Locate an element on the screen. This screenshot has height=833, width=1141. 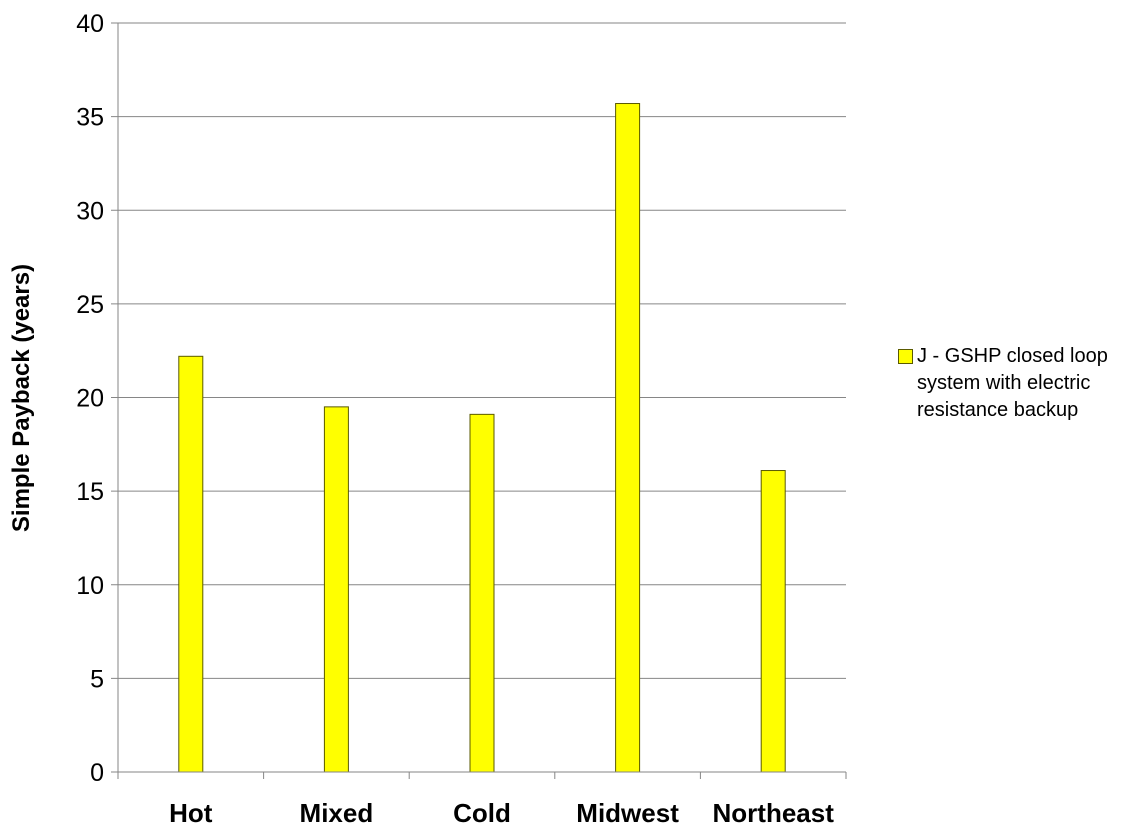
bar-midwest is located at coordinates (628, 438).